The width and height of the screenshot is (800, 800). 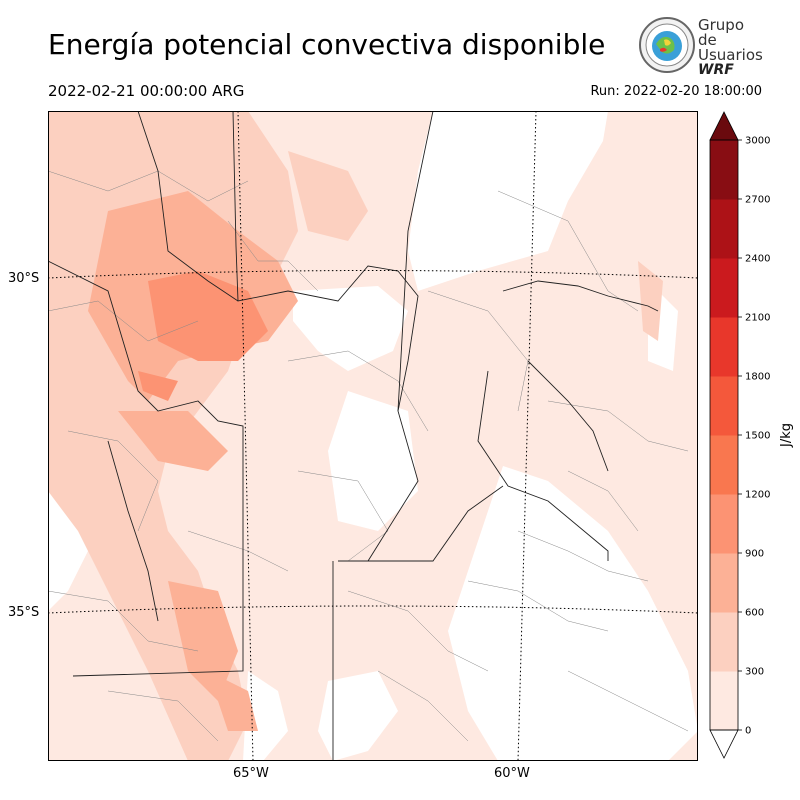 What do you see at coordinates (24, 612) in the screenshot?
I see `lat-label-35s: 35°S` at bounding box center [24, 612].